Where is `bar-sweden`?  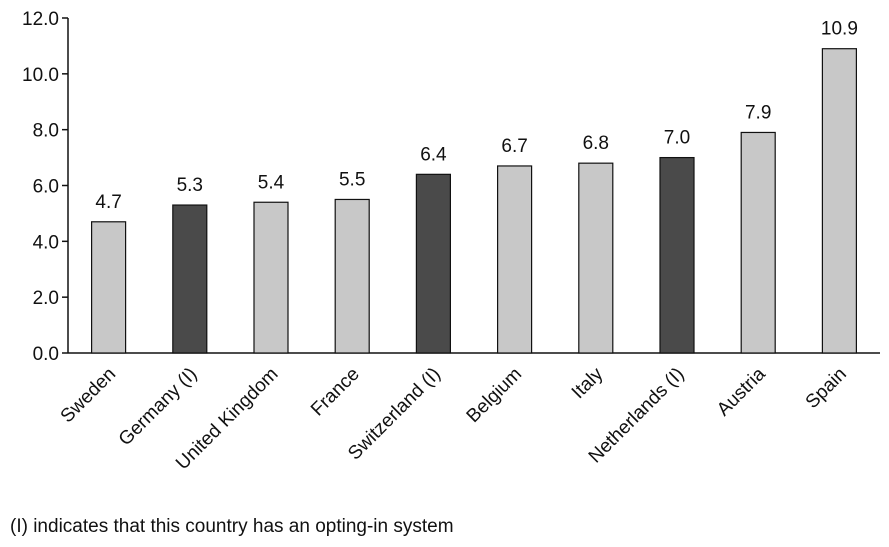 bar-sweden is located at coordinates (108, 287).